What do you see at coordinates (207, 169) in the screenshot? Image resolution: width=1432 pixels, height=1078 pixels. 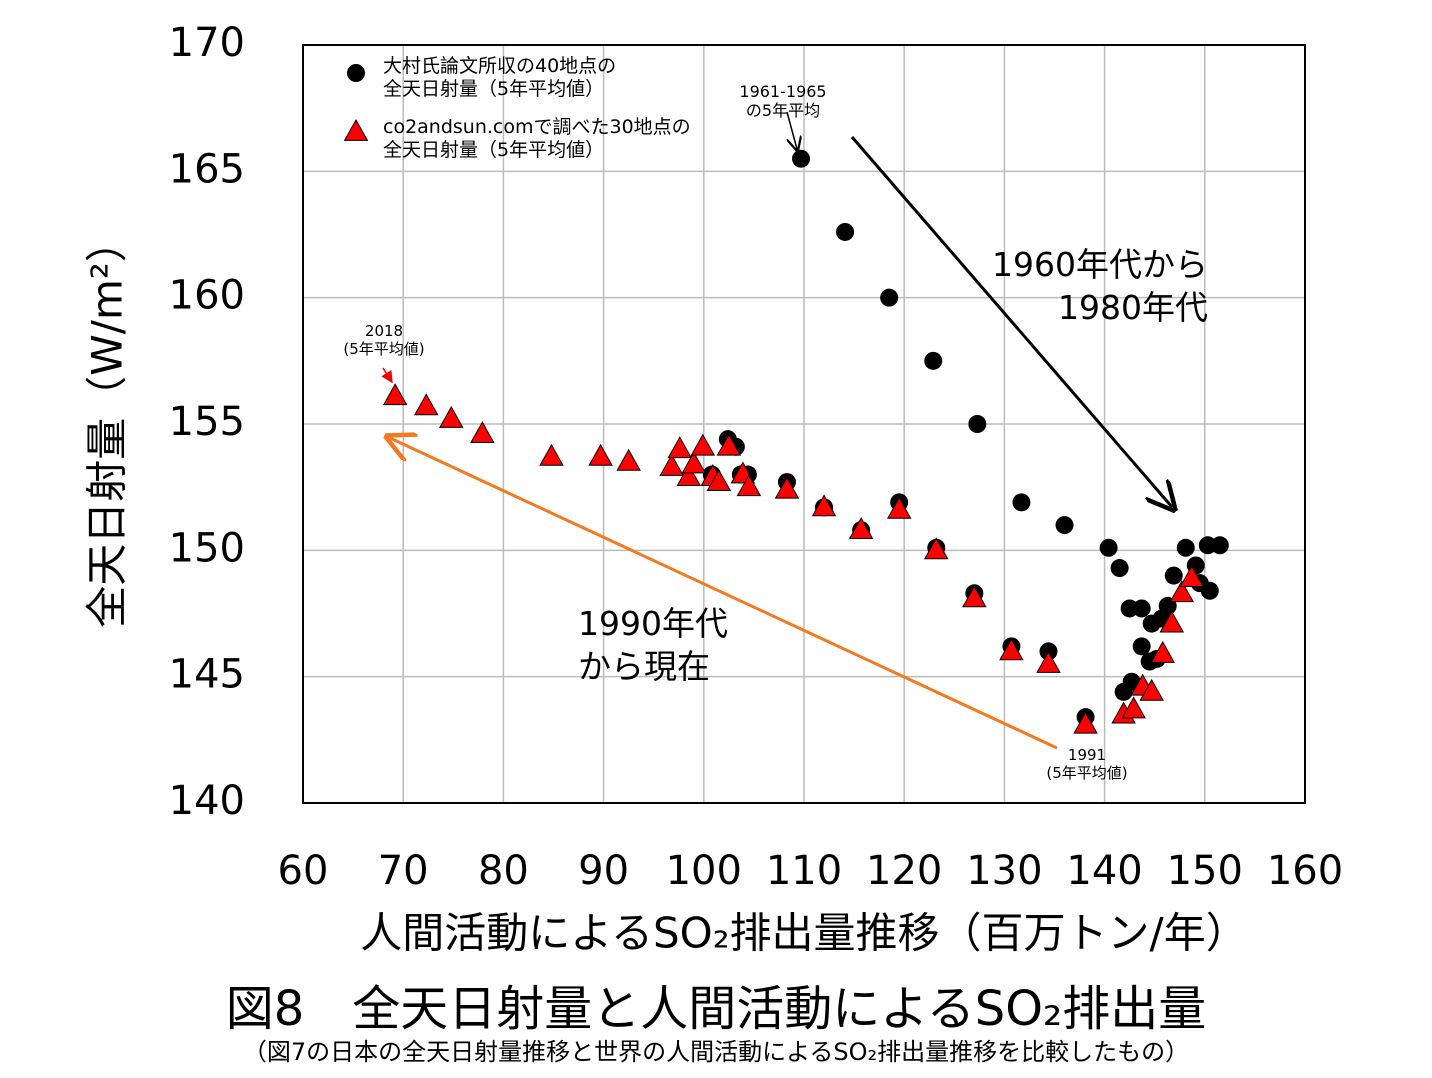 I see `y-tick-label: 165` at bounding box center [207, 169].